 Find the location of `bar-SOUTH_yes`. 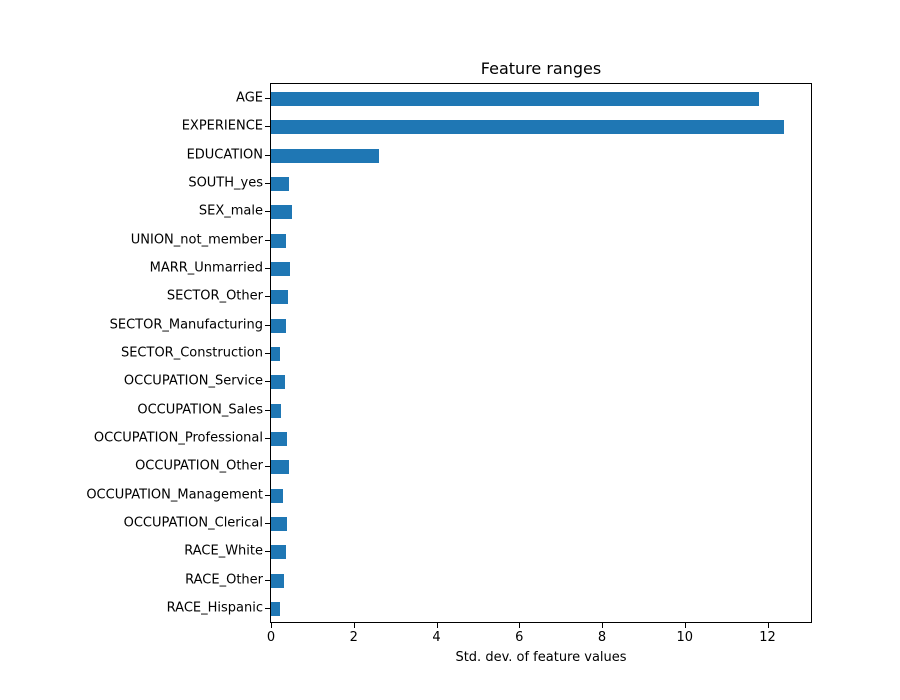

bar-SOUTH_yes is located at coordinates (280, 184).